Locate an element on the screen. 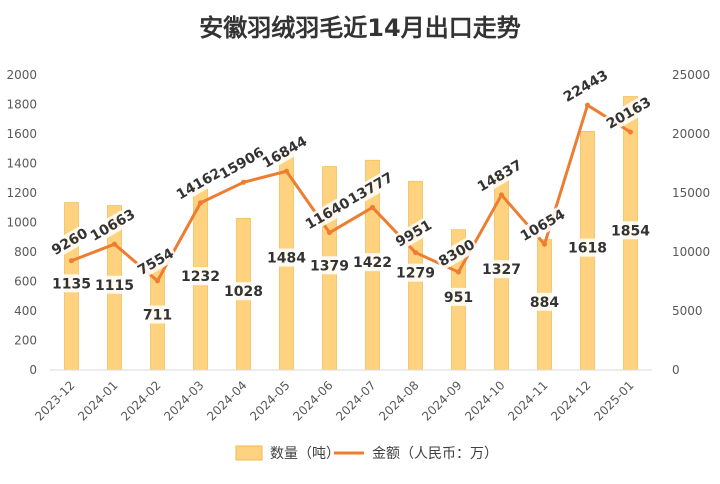  left-y-tick-label: 400 is located at coordinates (25, 311).